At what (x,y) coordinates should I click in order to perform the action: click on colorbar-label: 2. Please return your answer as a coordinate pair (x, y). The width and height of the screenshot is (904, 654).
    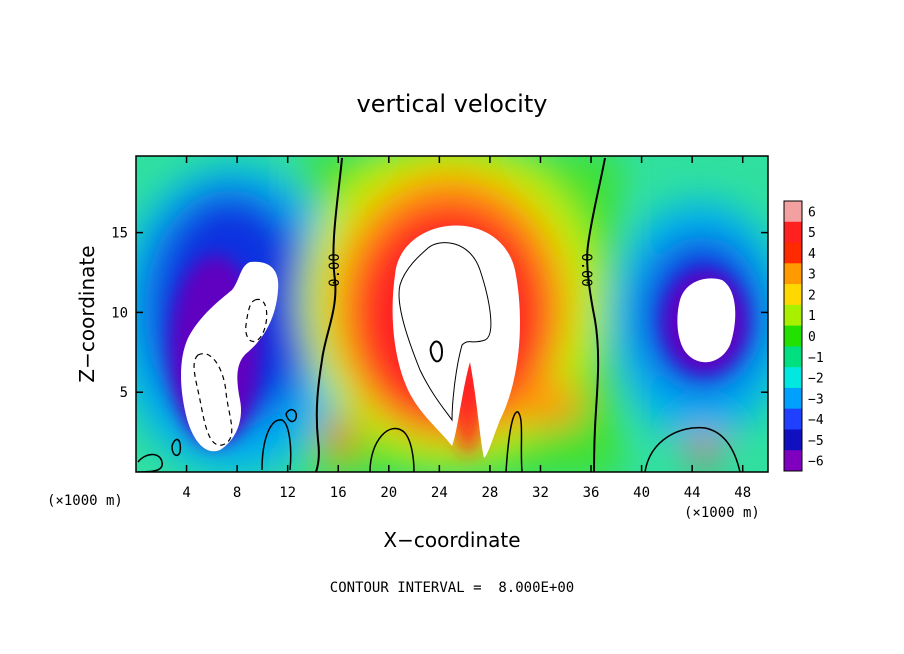
    Looking at the image, I should click on (812, 295).